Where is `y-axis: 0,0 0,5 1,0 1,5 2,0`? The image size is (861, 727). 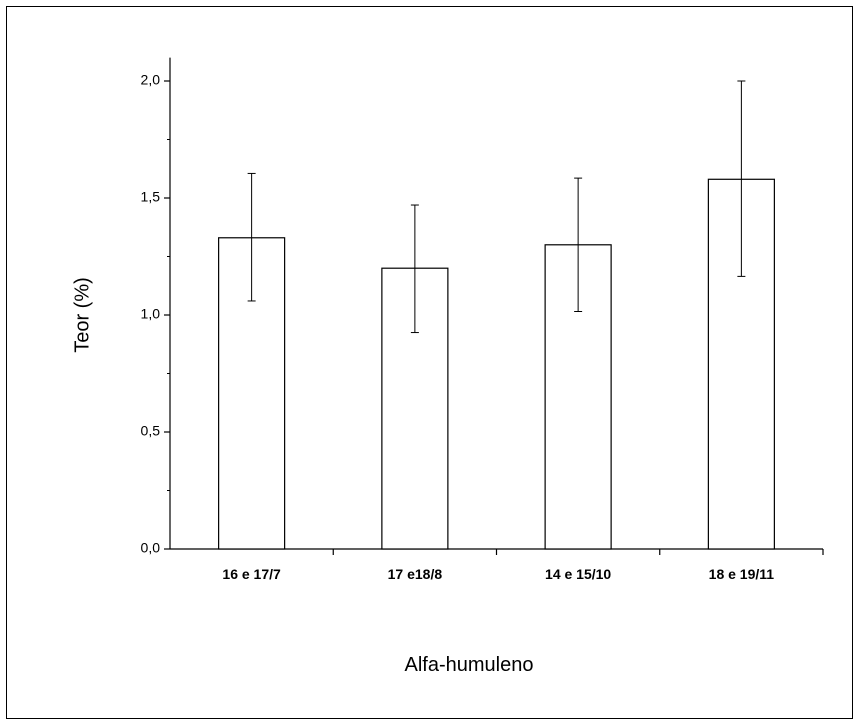 y-axis: 0,0 0,5 1,0 1,5 2,0 is located at coordinates (156, 306).